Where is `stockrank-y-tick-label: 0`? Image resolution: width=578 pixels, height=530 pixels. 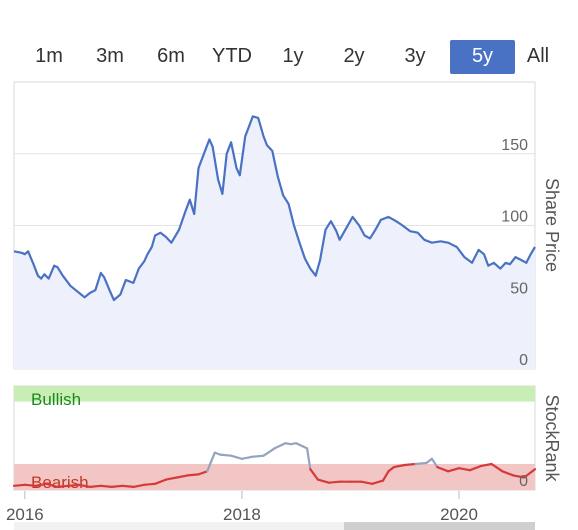
stockrank-y-tick-label: 0 is located at coordinates (523, 481).